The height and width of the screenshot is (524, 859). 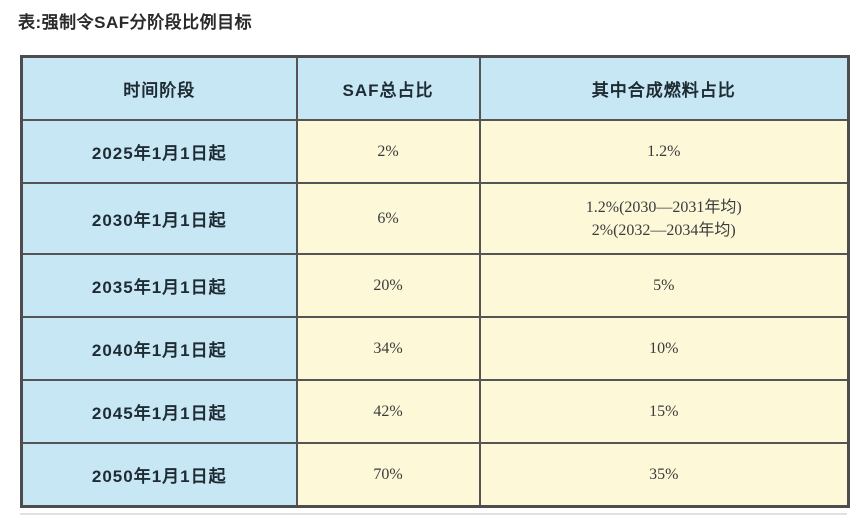 I want to click on table-row: 2035年1月1日起 20% 5%, so click(x=435, y=285).